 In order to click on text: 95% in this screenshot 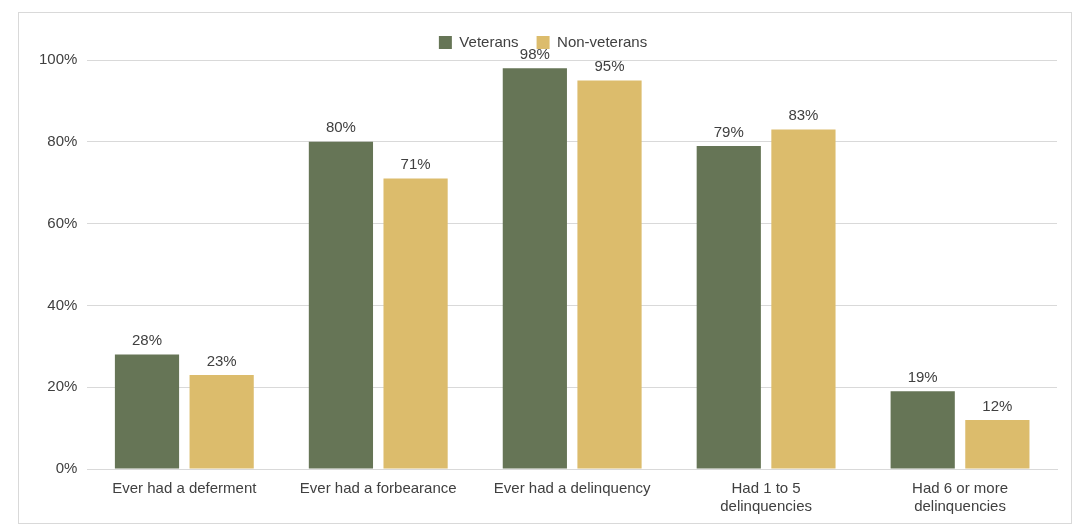, I will do `click(609, 66)`.